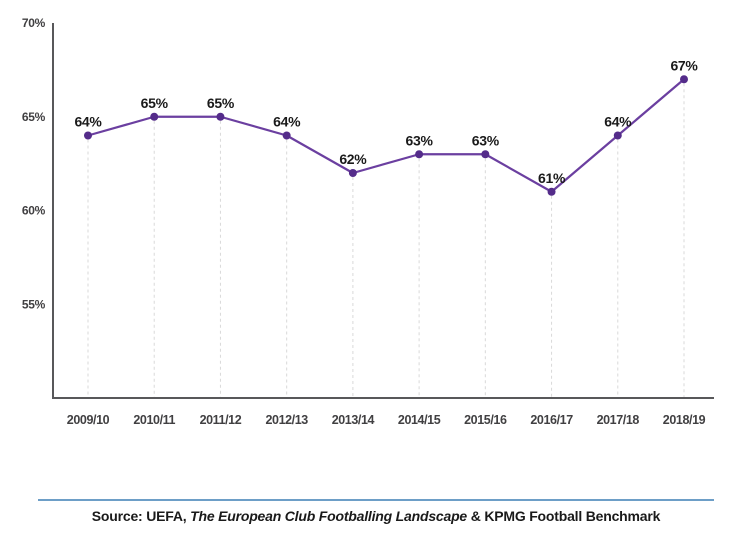 The width and height of the screenshot is (750, 541). Describe the element at coordinates (551, 420) in the screenshot. I see `x-axis-label: 2016/17` at that location.